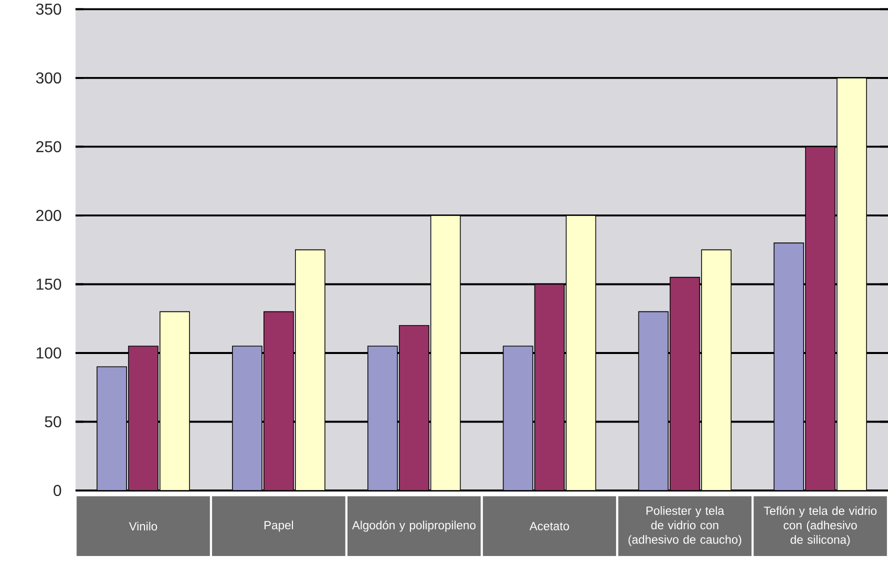  Describe the element at coordinates (49, 9) in the screenshot. I see `y-tick-label: 350` at that location.